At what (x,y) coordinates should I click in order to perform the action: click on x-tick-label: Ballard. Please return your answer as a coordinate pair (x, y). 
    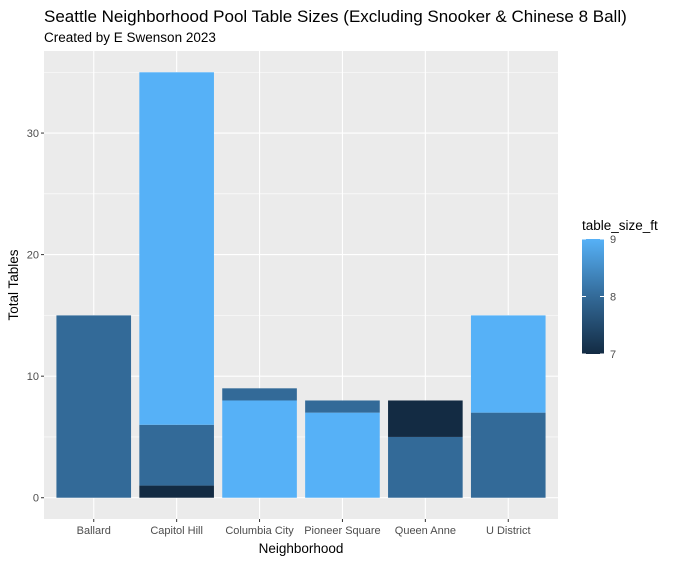
    Looking at the image, I should click on (94, 531).